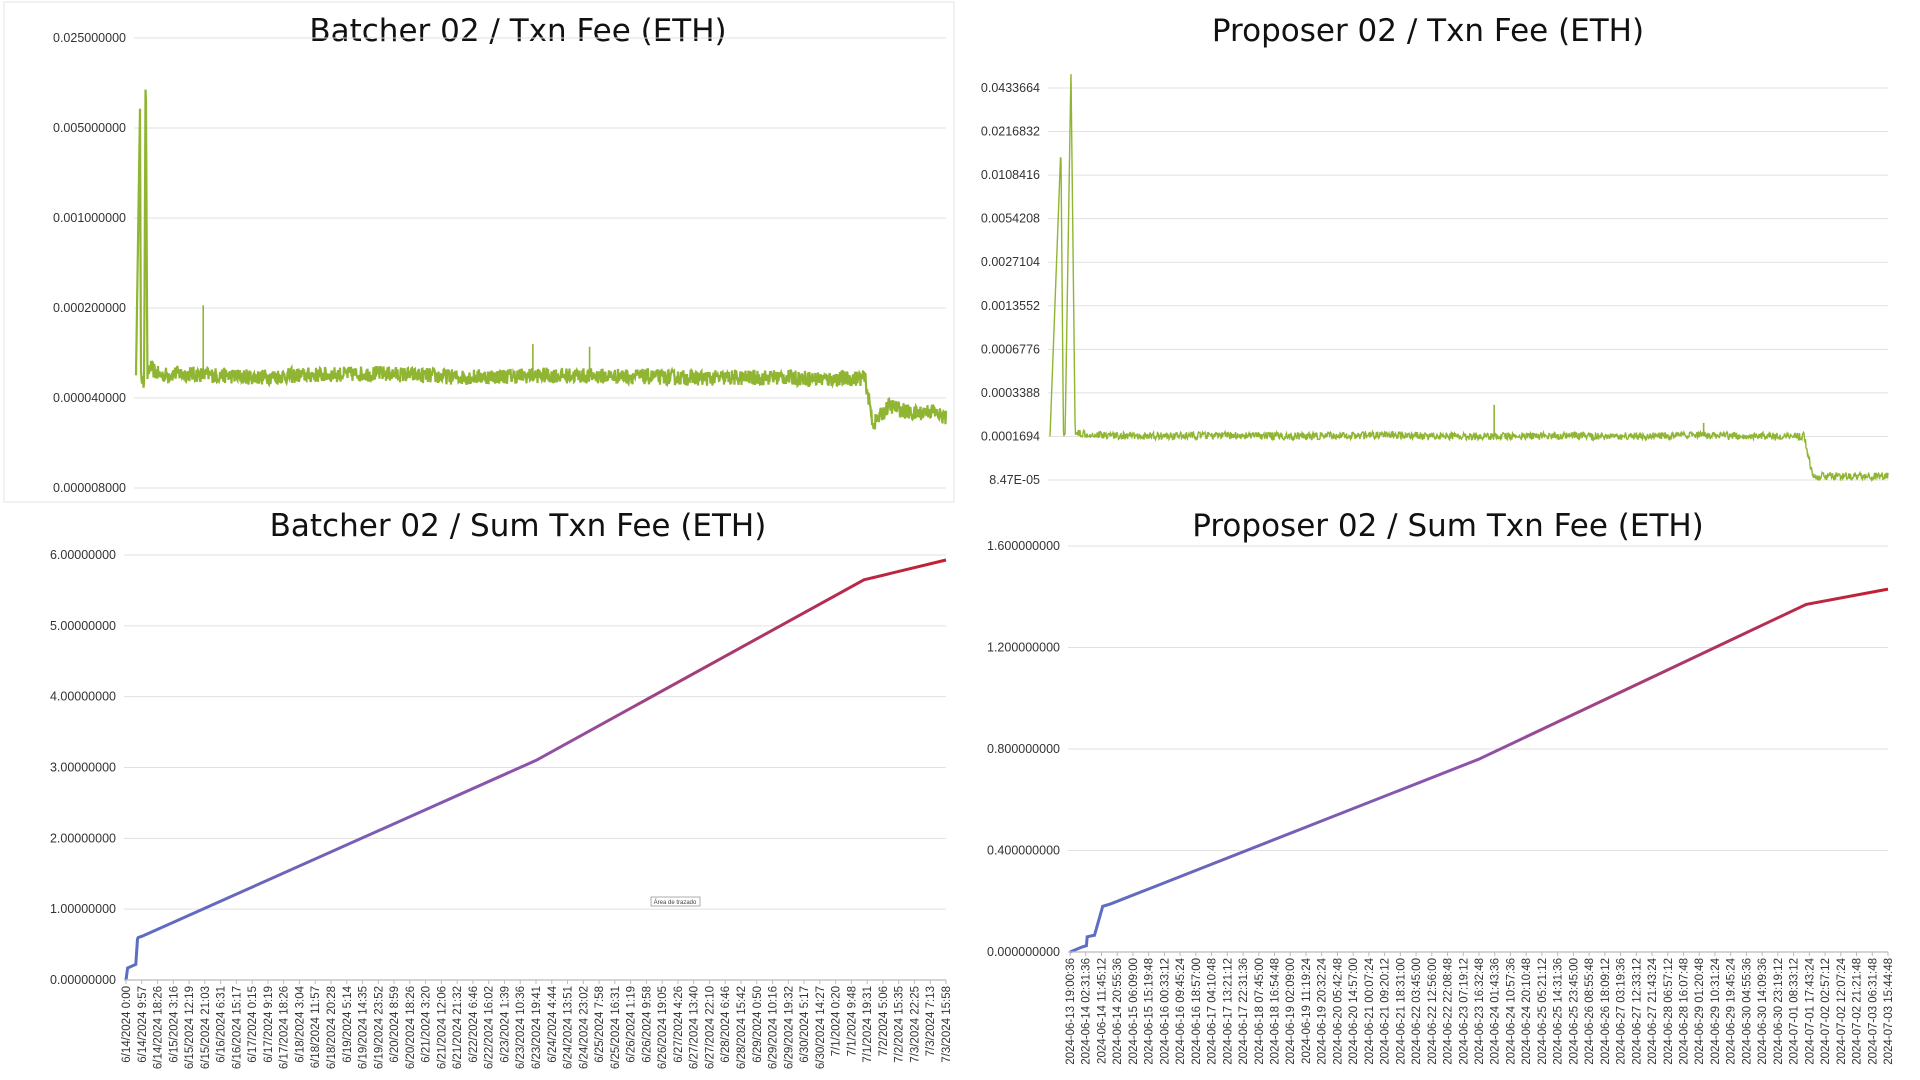 The width and height of the screenshot is (1920, 1080). What do you see at coordinates (490, 1027) in the screenshot?
I see `x-tick-label: 6/22/2024 16:02` at bounding box center [490, 1027].